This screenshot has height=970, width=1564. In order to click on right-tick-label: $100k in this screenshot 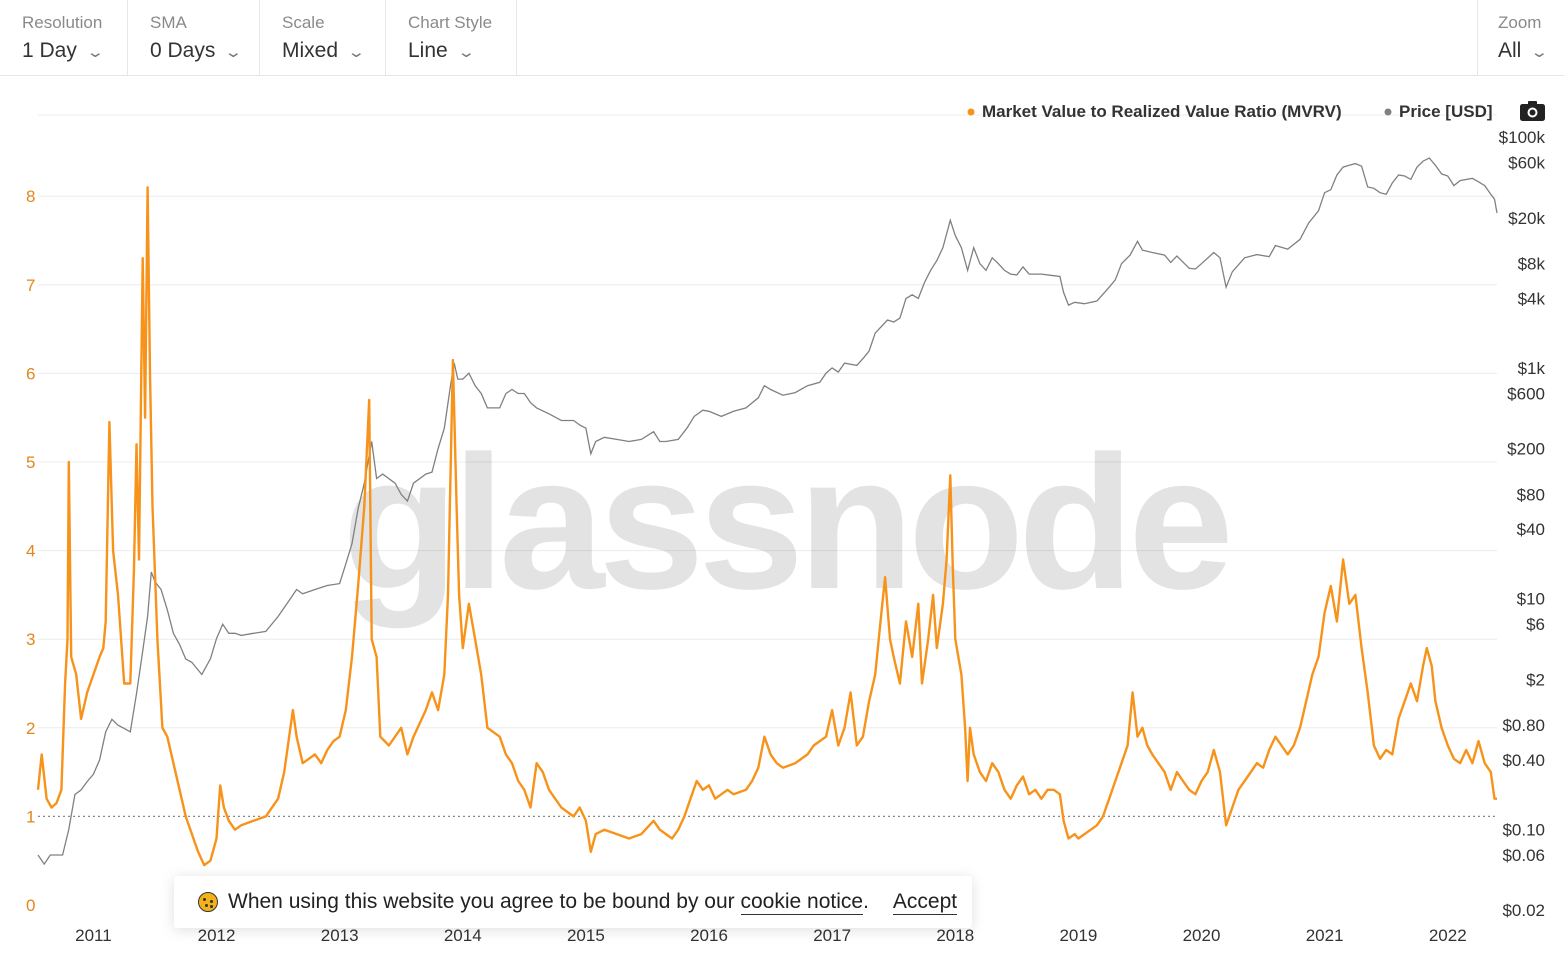, I will do `click(1522, 137)`.